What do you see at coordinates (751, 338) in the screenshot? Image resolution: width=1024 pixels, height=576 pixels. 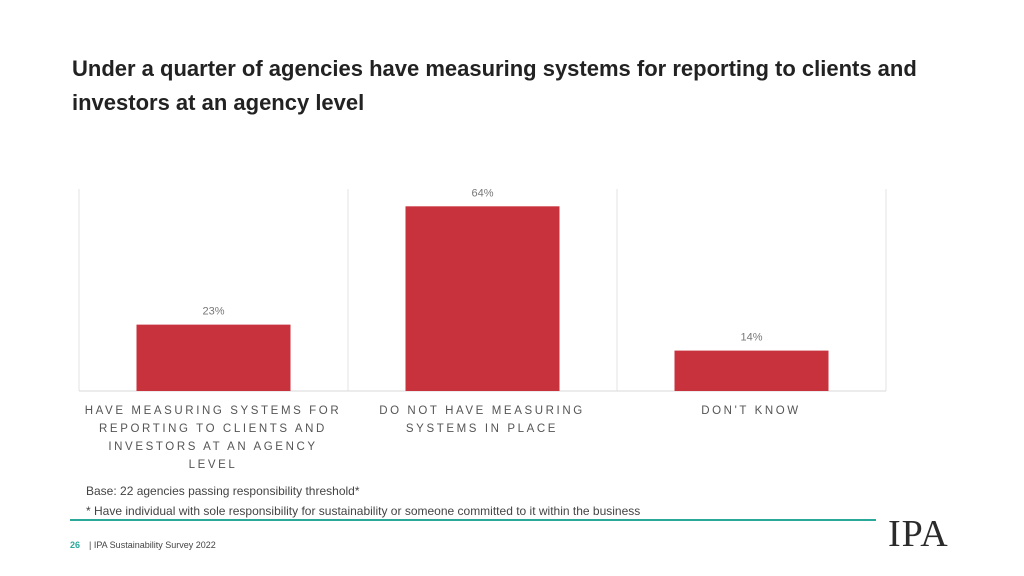 I see `data-label-3: 14%` at bounding box center [751, 338].